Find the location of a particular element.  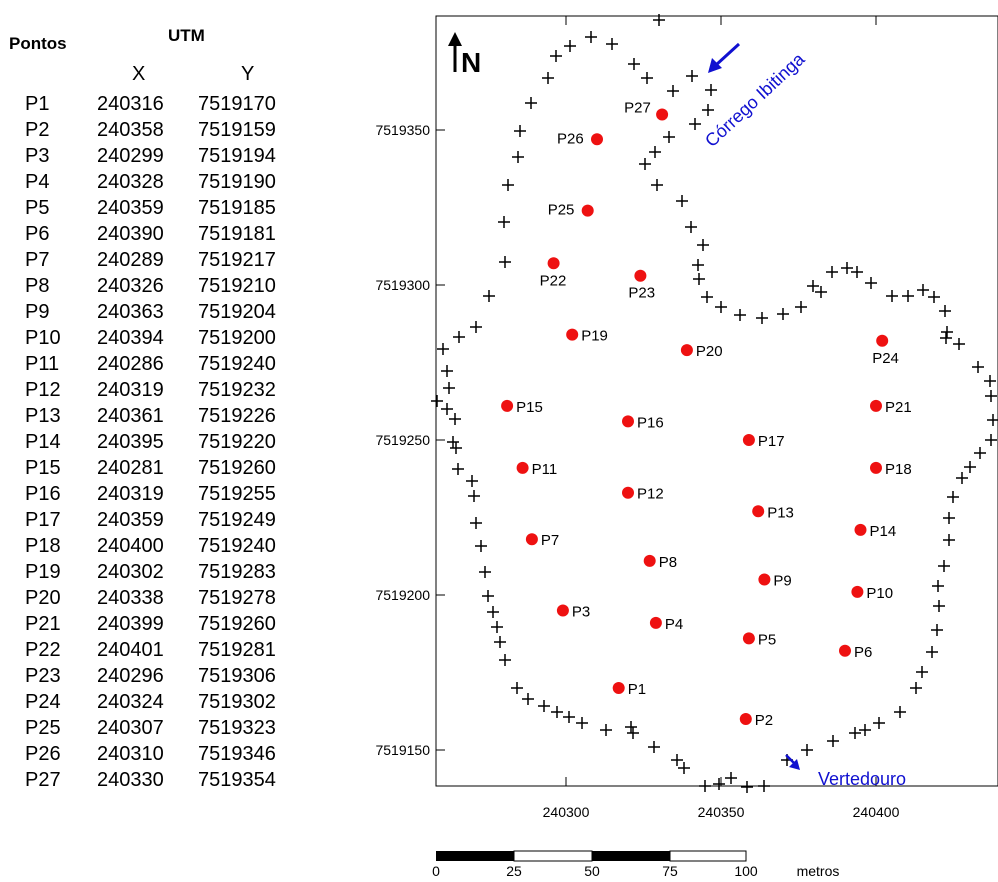

point-label: P14 is located at coordinates (883, 531).